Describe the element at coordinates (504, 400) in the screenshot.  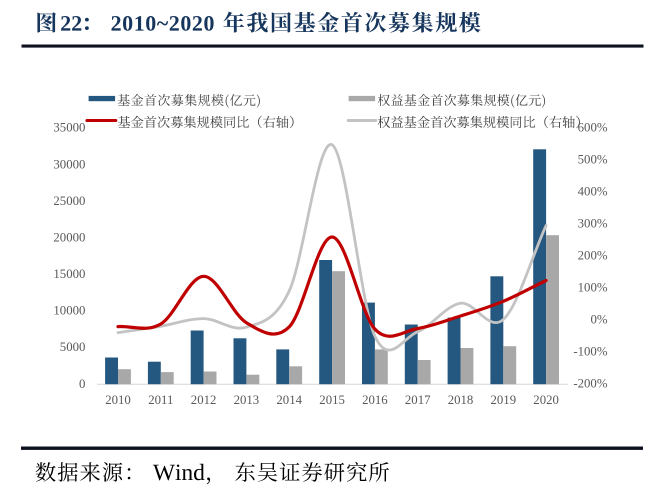
I see `svg-text: 2019` at that location.